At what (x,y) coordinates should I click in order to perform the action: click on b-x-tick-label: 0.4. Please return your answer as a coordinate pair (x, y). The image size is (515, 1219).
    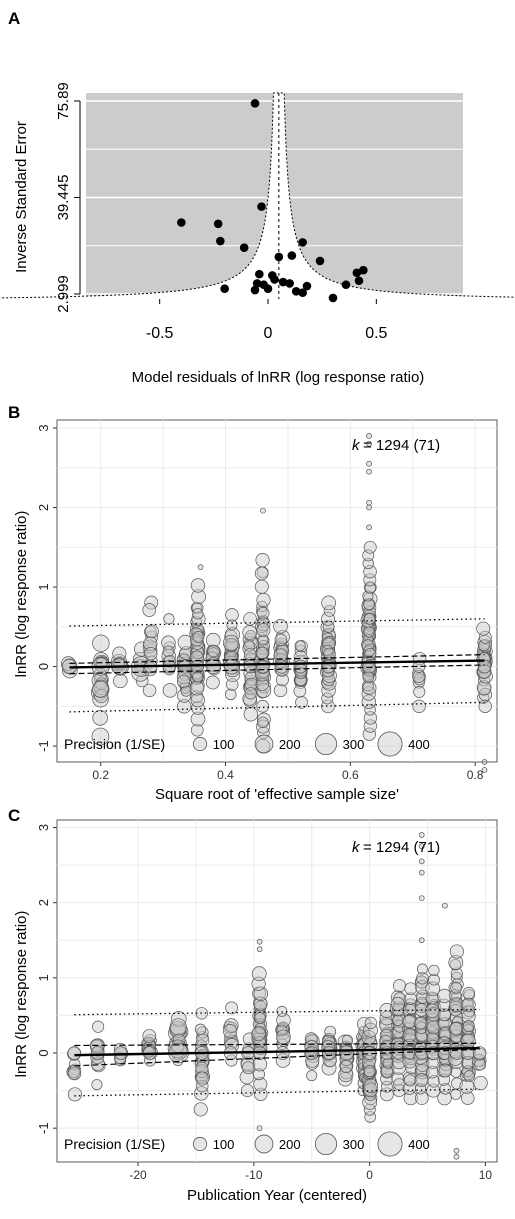
    Looking at the image, I should click on (225, 775).